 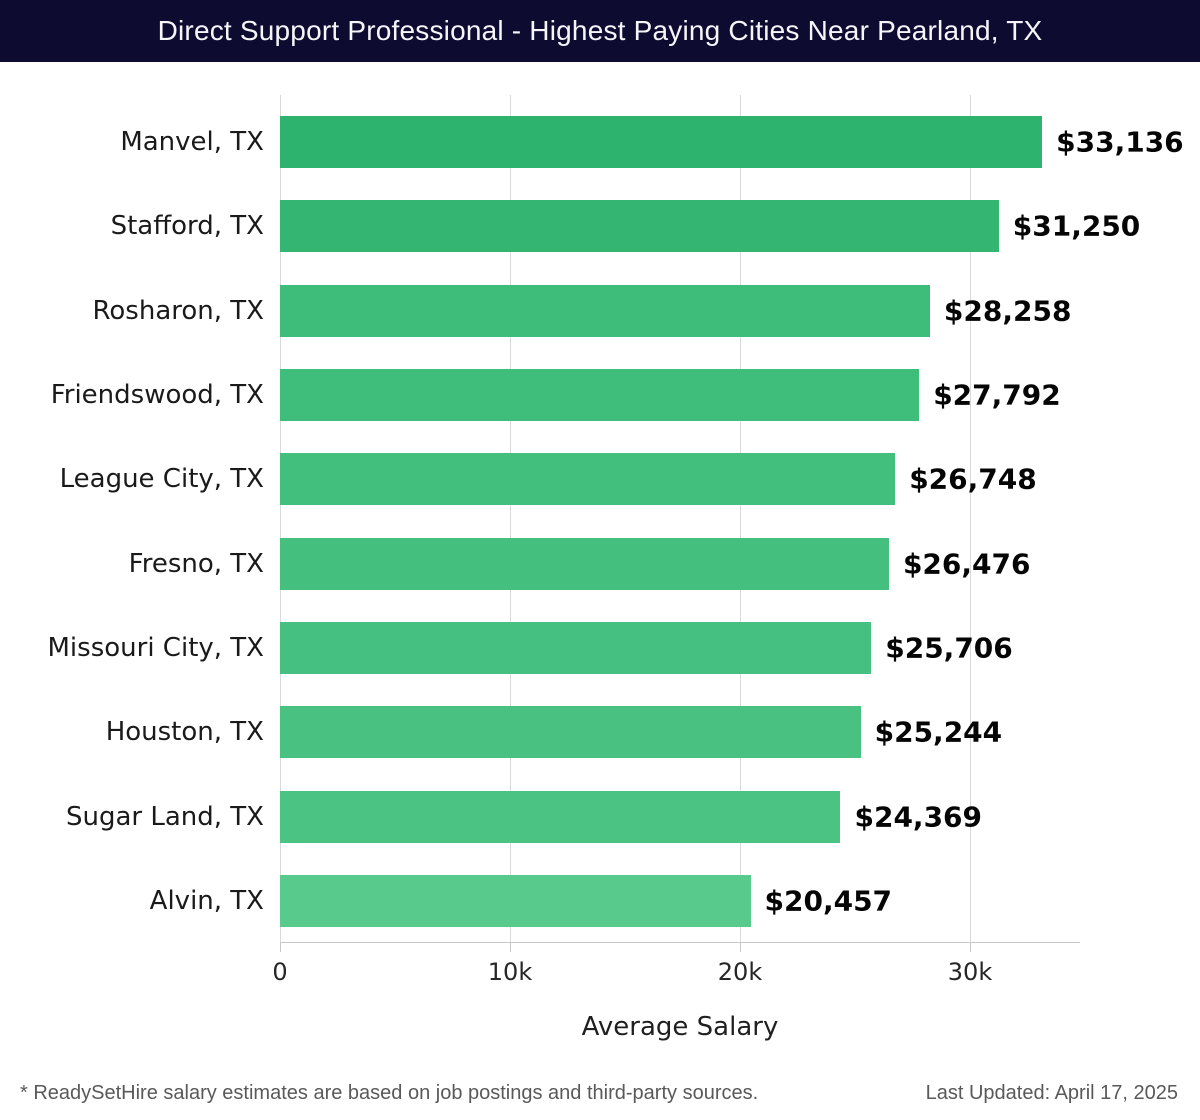 What do you see at coordinates (510, 972) in the screenshot?
I see `x-tick-label: 10k` at bounding box center [510, 972].